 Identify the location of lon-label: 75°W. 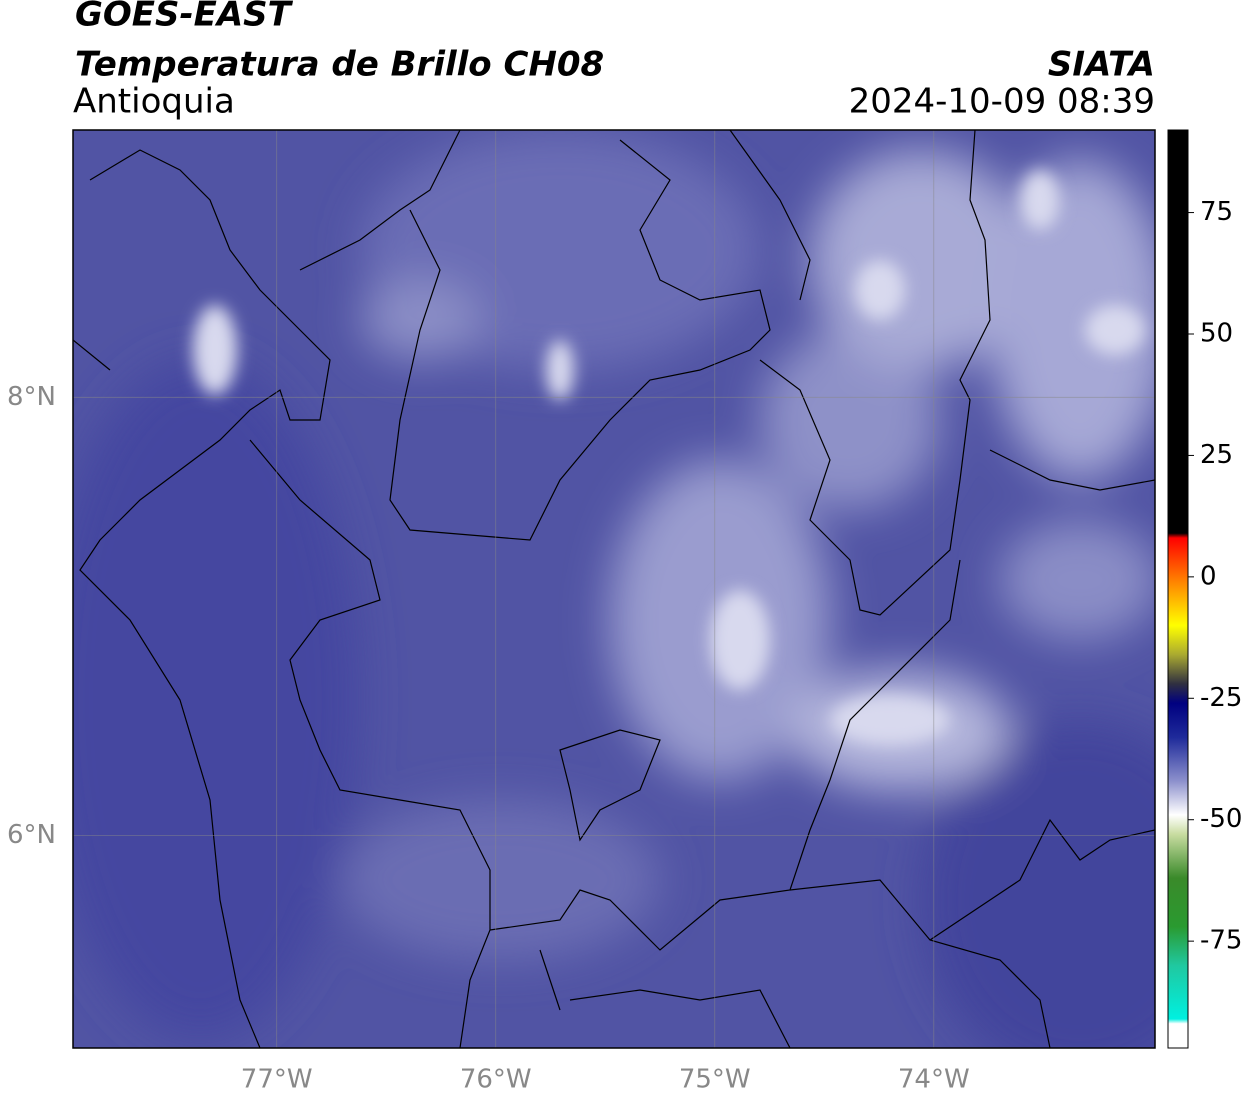
(715, 1080).